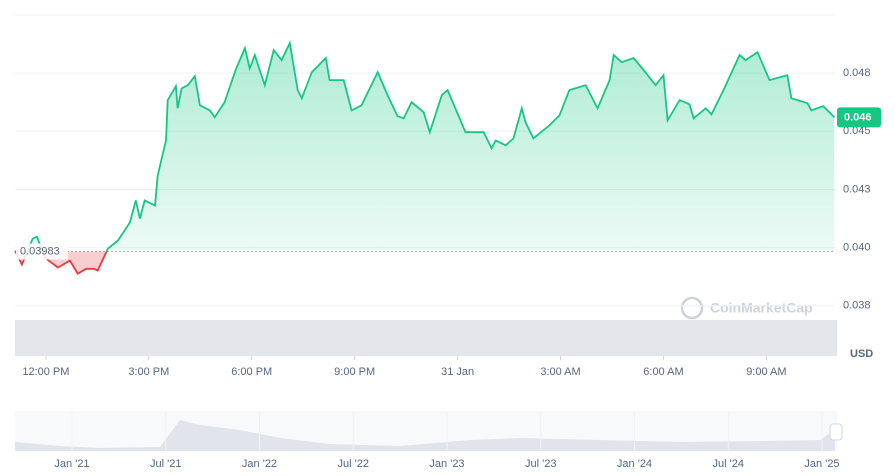 Image resolution: width=895 pixels, height=476 pixels. What do you see at coordinates (857, 306) in the screenshot?
I see `y-tick-label: 0.038` at bounding box center [857, 306].